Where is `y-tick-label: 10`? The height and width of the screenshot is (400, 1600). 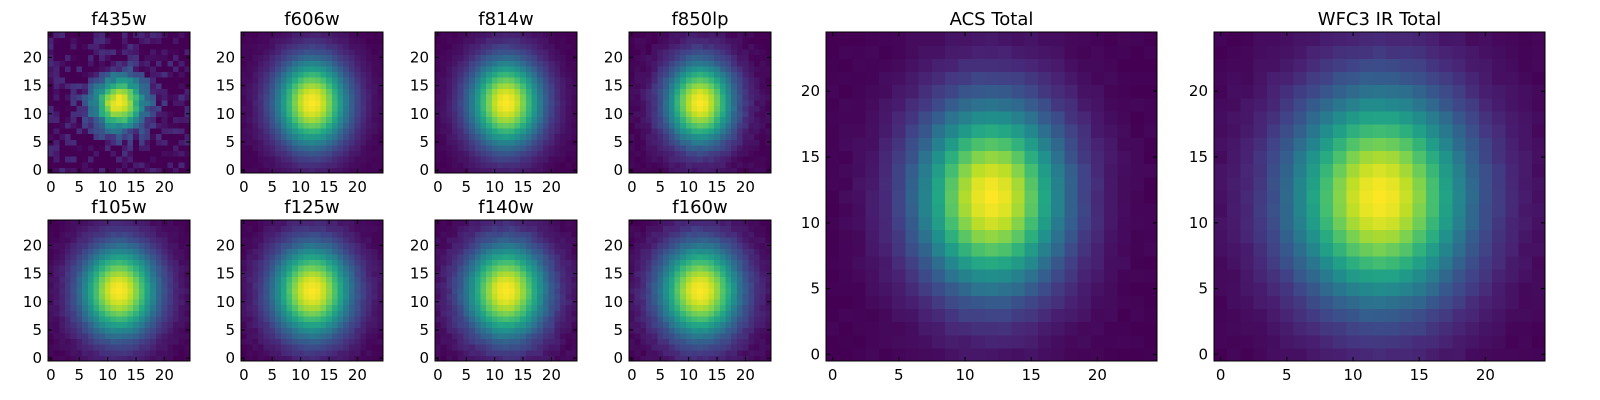 y-tick-label: 10 is located at coordinates (225, 302).